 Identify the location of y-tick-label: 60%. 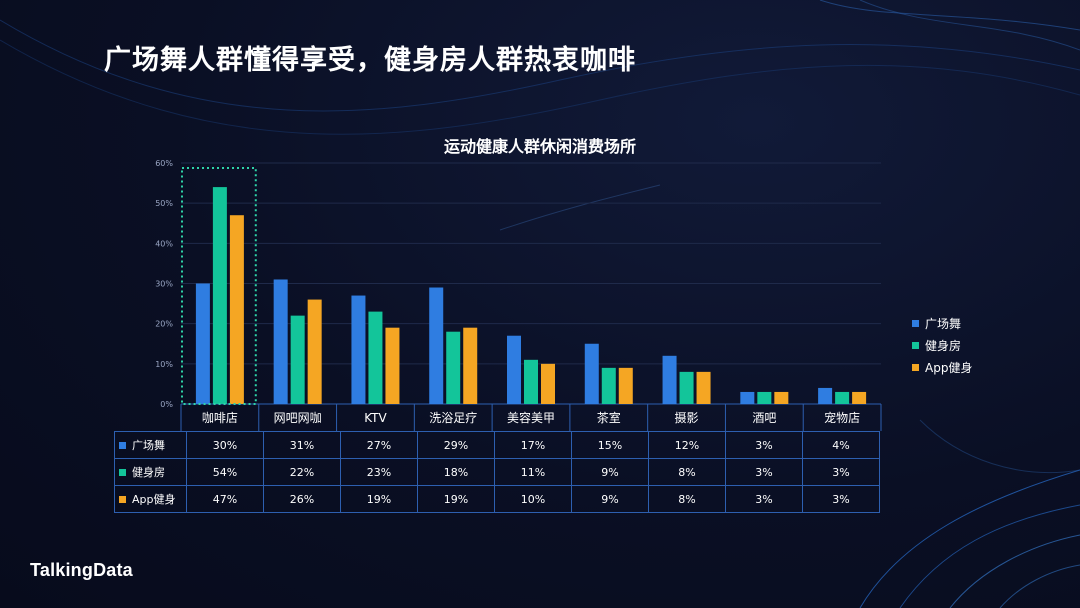
(164, 163).